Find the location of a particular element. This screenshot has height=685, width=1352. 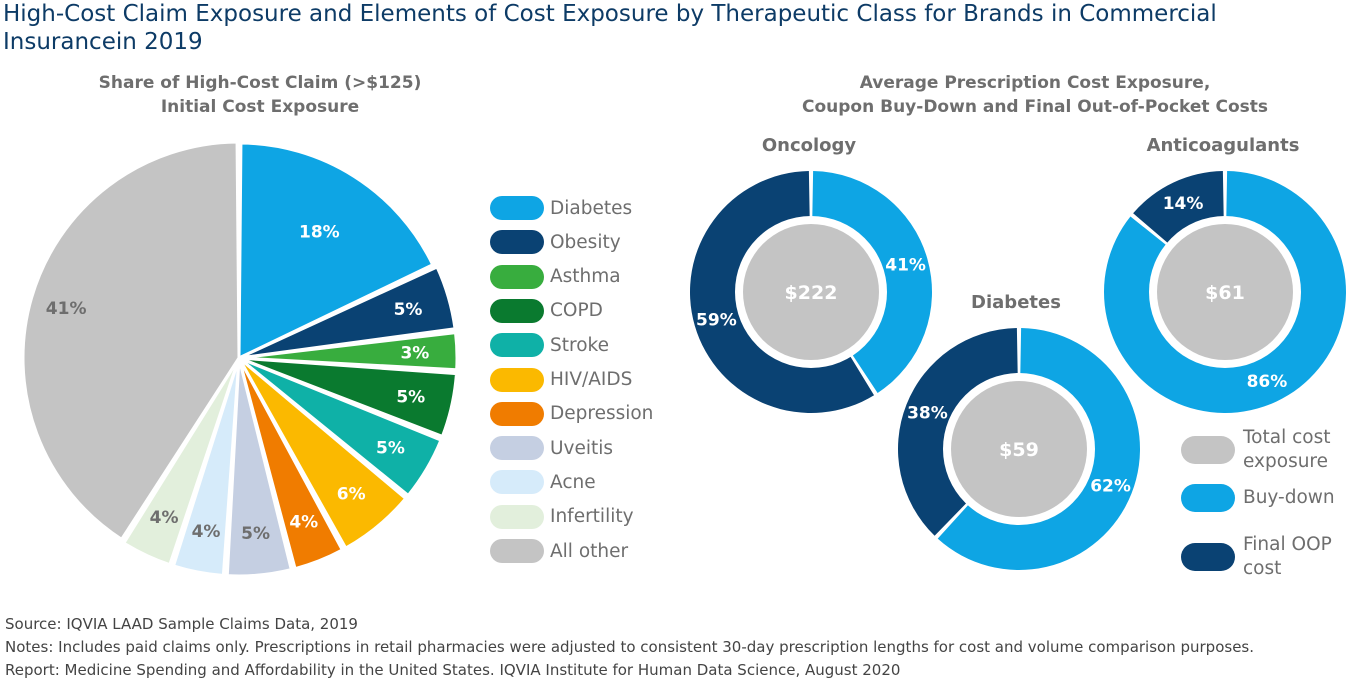

legend-label-infertility: Infertility is located at coordinates (592, 517).